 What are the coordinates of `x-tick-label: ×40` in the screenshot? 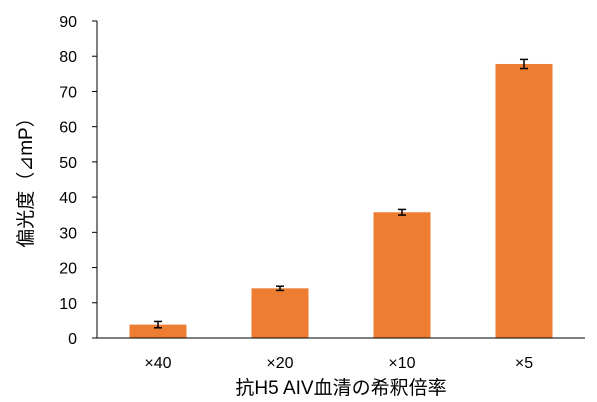 It's located at (157, 363).